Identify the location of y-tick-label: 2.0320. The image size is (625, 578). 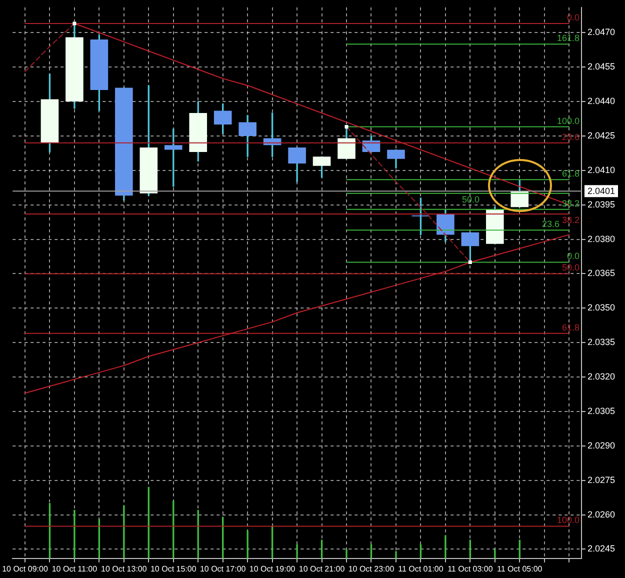
(601, 377).